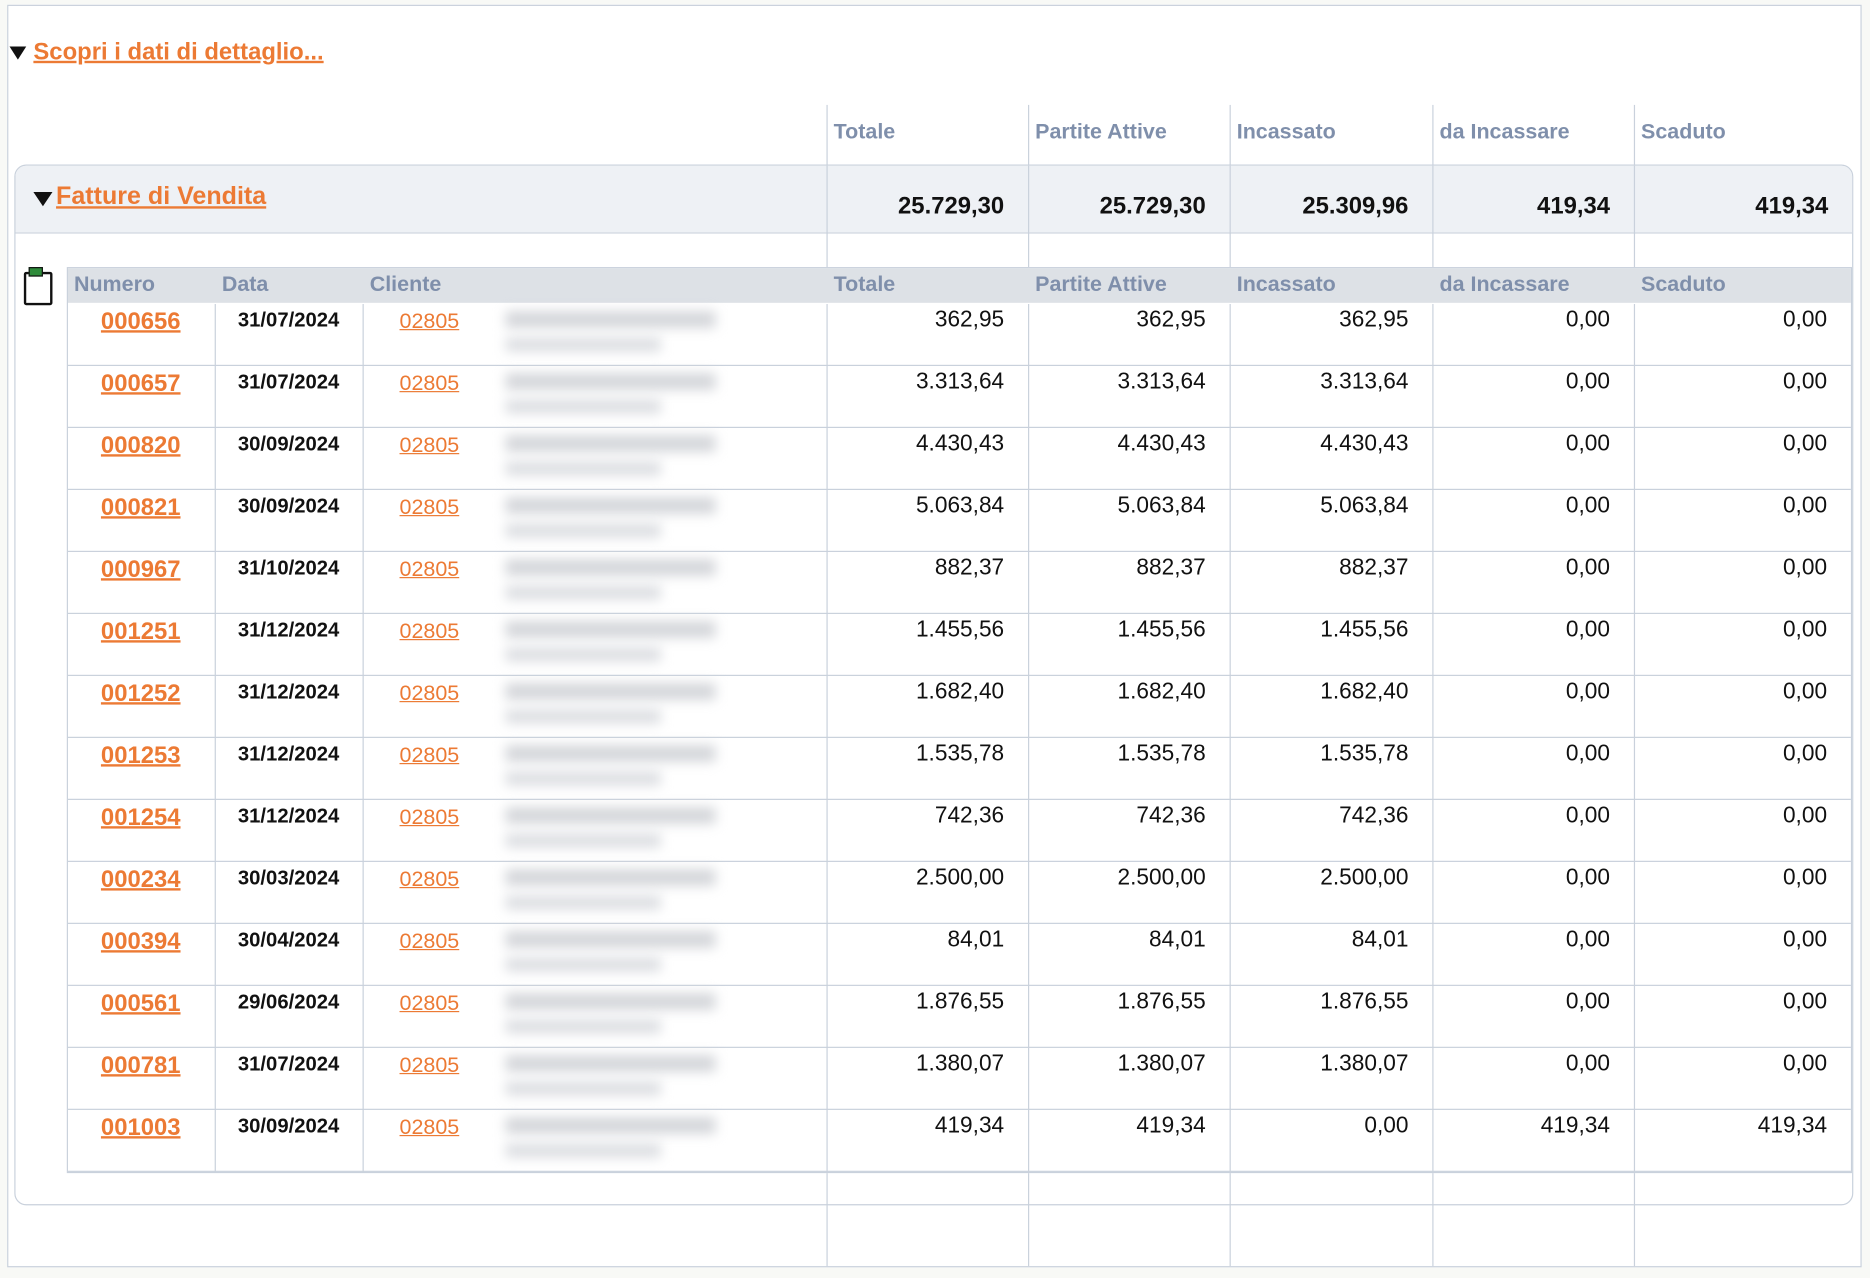 This screenshot has height=1278, width=1870. Describe the element at coordinates (969, 816) in the screenshot. I see `amount: 742,36` at that location.